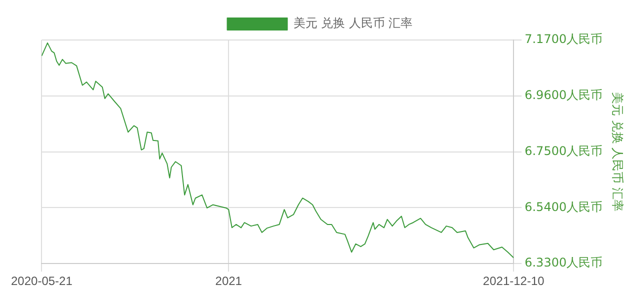  What do you see at coordinates (41, 281) in the screenshot?
I see `x-tick-label: 2020-05-21` at bounding box center [41, 281].